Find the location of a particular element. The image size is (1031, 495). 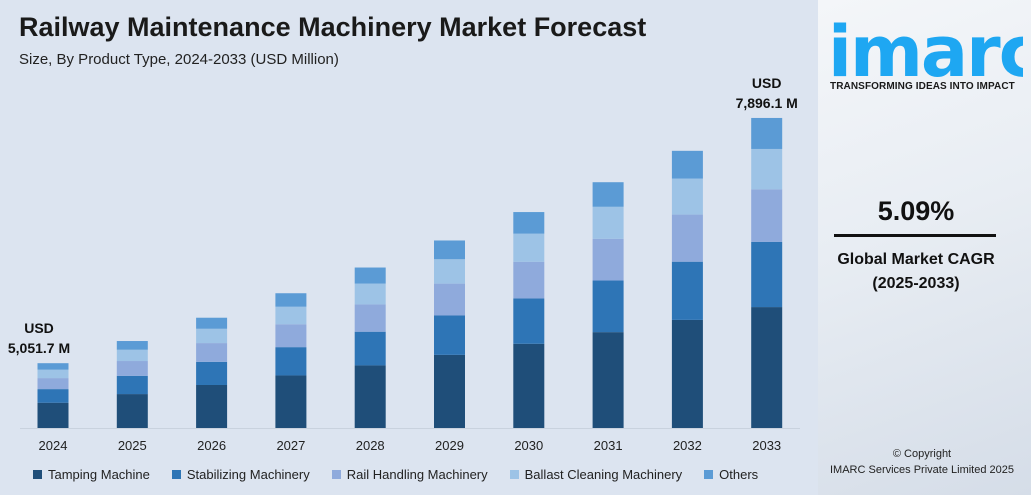

bar-segment-stabilizing-machinery-2026 is located at coordinates (212, 373).